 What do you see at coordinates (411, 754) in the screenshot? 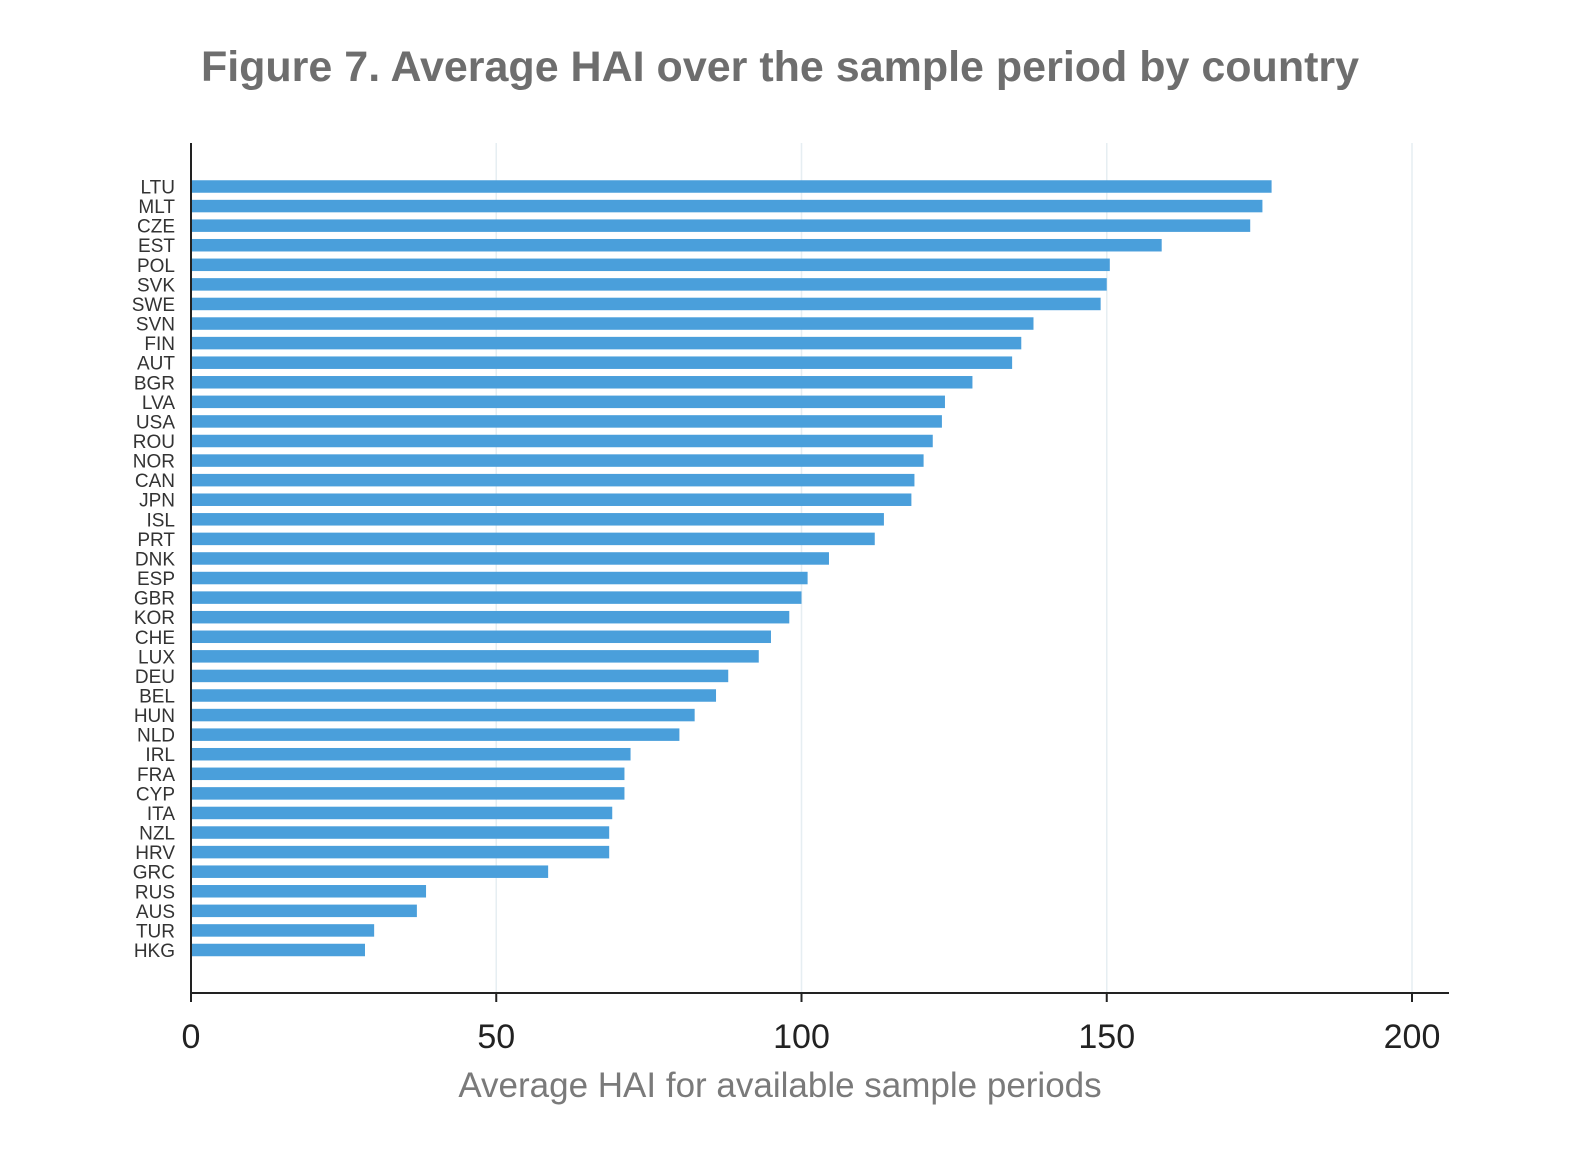
I see `bar-irl` at bounding box center [411, 754].